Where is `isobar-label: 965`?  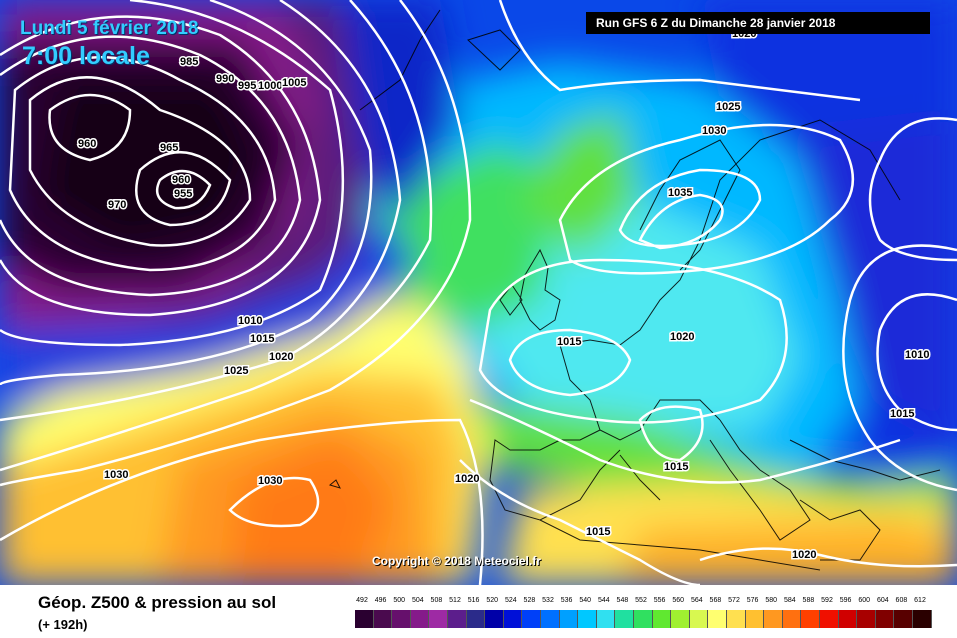 isobar-label: 965 is located at coordinates (169, 148).